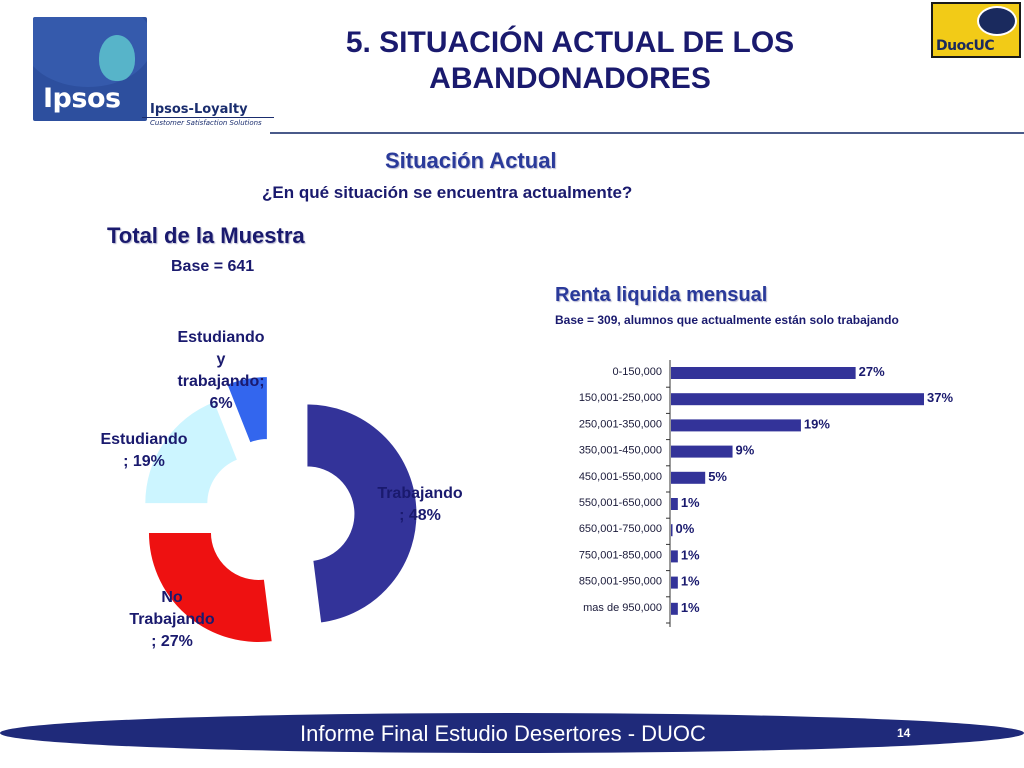  What do you see at coordinates (620, 424) in the screenshot?
I see `bar-category-label: 250,001-350,000` at bounding box center [620, 424].